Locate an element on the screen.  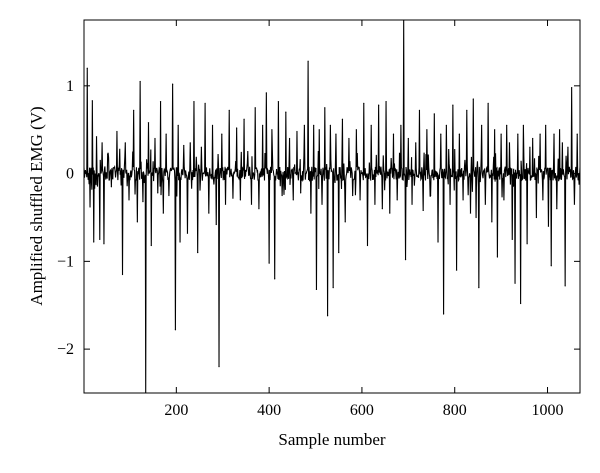
x-tick-label: 1000 is located at coordinates (548, 410).